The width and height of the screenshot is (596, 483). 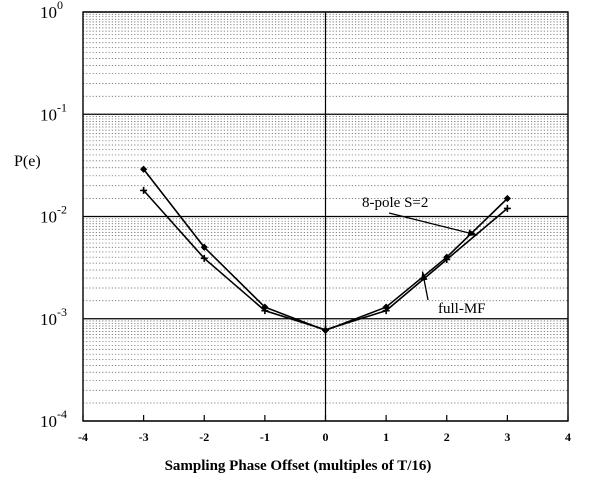 I want to click on annotation-arrow, so click(x=433, y=224).